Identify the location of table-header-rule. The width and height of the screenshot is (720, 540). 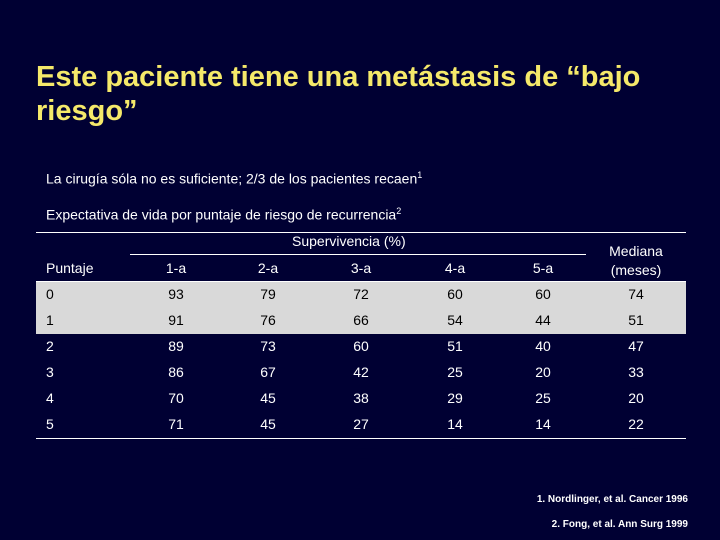
(361, 281).